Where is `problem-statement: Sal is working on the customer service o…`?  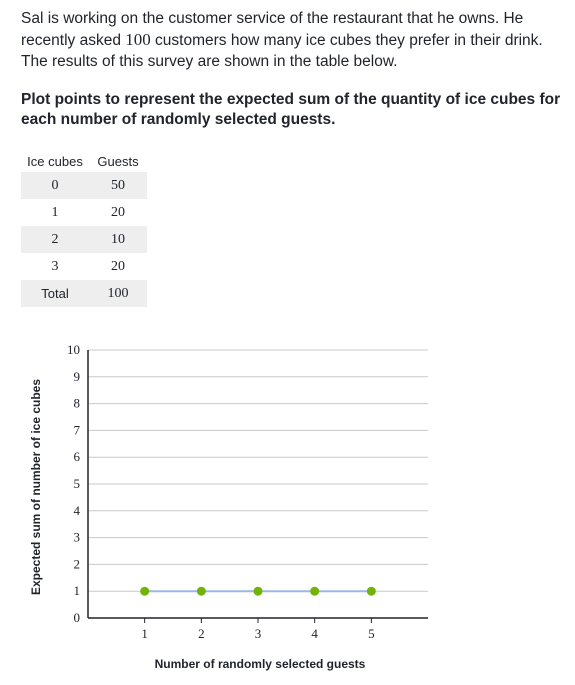
problem-statement: Sal is working on the customer service o… is located at coordinates (291, 40).